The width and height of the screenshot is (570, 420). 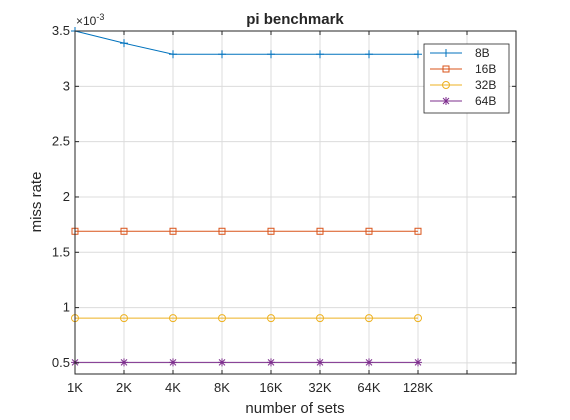 I want to click on y-axis-exponent-label: ×10⁻³, so click(x=90, y=20).